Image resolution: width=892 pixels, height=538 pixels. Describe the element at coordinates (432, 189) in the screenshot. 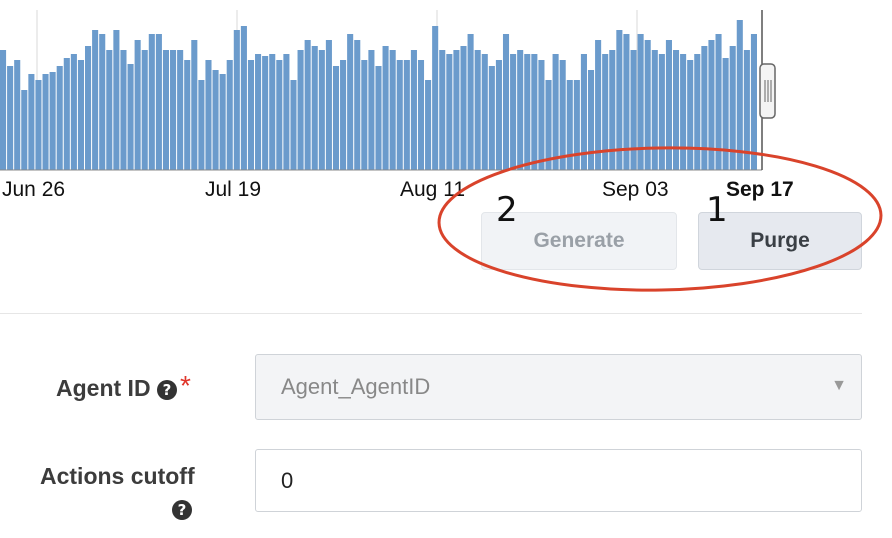

I see `x-tick-label: Aug 11` at that location.